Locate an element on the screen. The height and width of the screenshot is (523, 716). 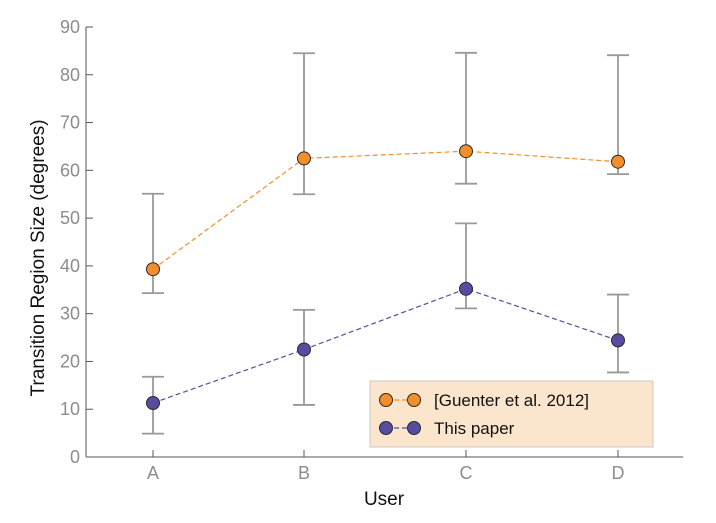
y-tick-label: 90 is located at coordinates (70, 27).